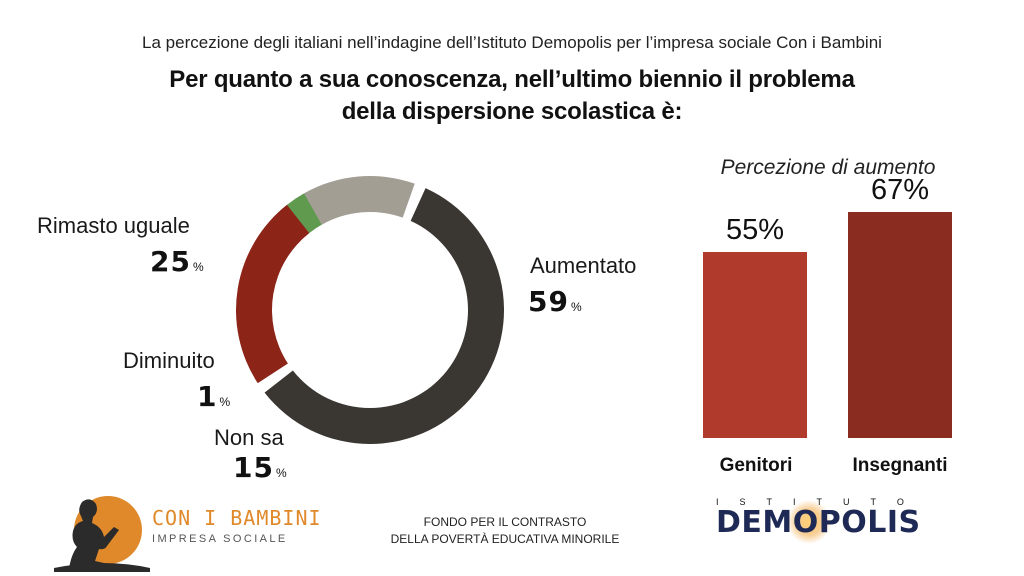  I want to click on istituto-label: ISTITUTO, so click(820, 502).